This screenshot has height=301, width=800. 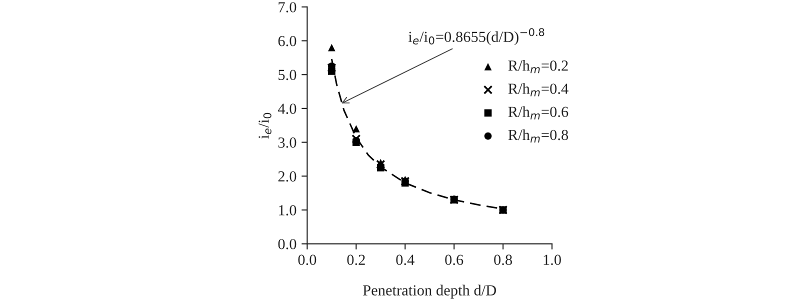 What do you see at coordinates (552, 260) in the screenshot?
I see `x-tick-label: 1.0` at bounding box center [552, 260].